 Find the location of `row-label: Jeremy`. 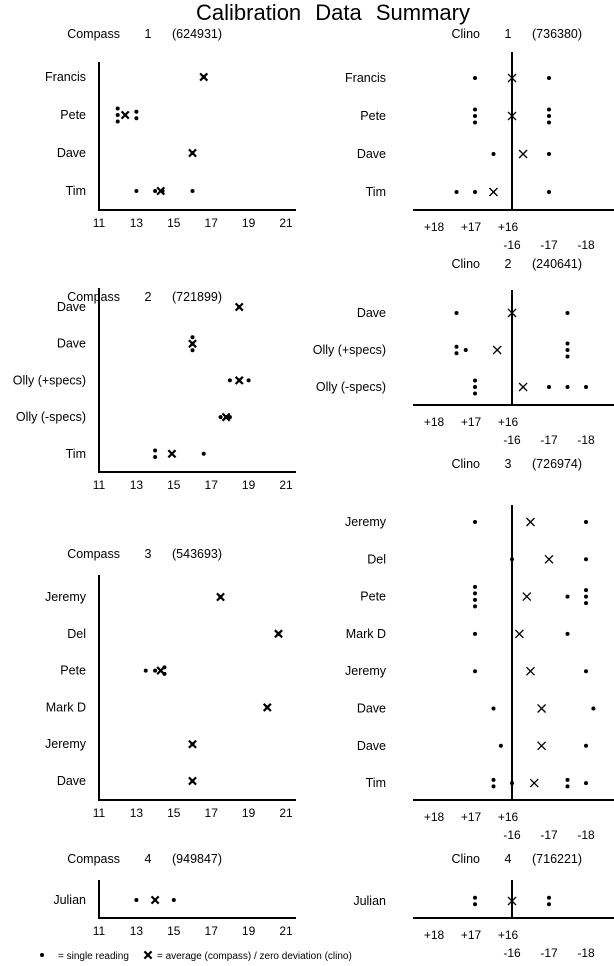

row-label: Jeremy is located at coordinates (366, 671).